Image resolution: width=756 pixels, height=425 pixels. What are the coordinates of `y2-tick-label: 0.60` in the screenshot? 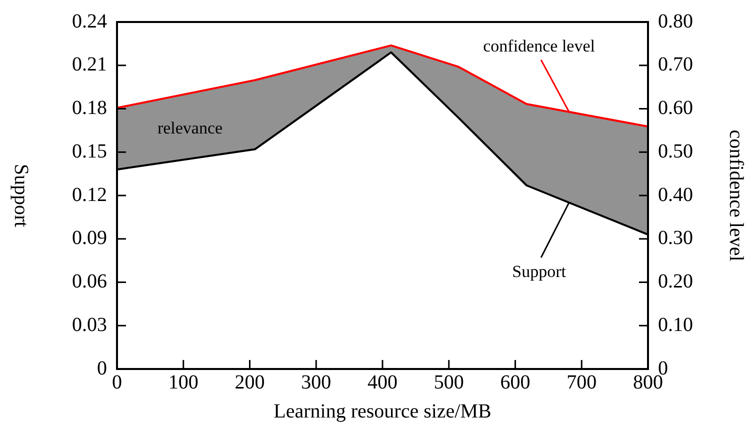 It's located at (675, 108).